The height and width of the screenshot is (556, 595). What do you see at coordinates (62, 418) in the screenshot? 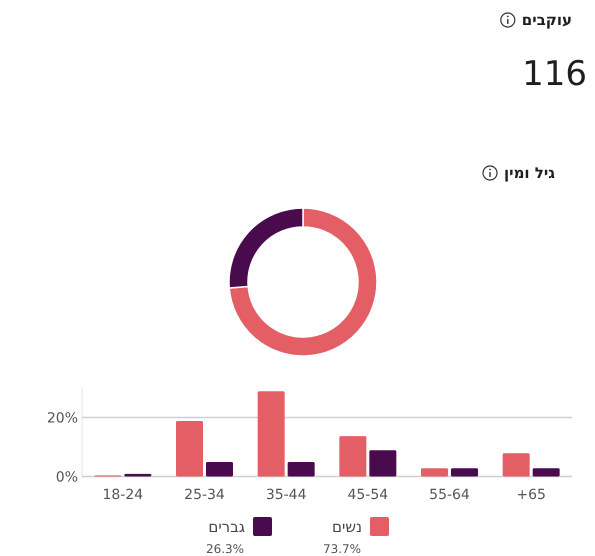
I see `y-tick-label: 20%` at bounding box center [62, 418].